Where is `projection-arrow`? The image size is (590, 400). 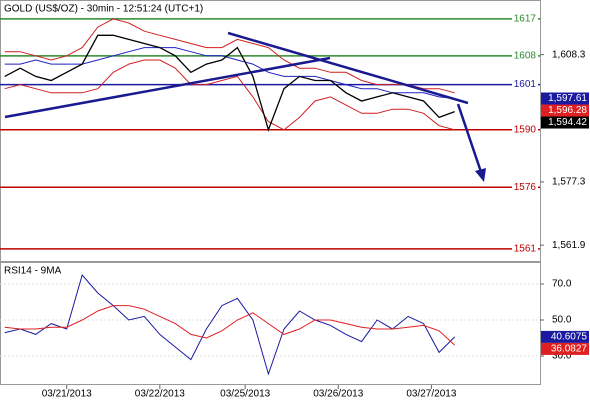 projection-arrow is located at coordinates (469, 138).